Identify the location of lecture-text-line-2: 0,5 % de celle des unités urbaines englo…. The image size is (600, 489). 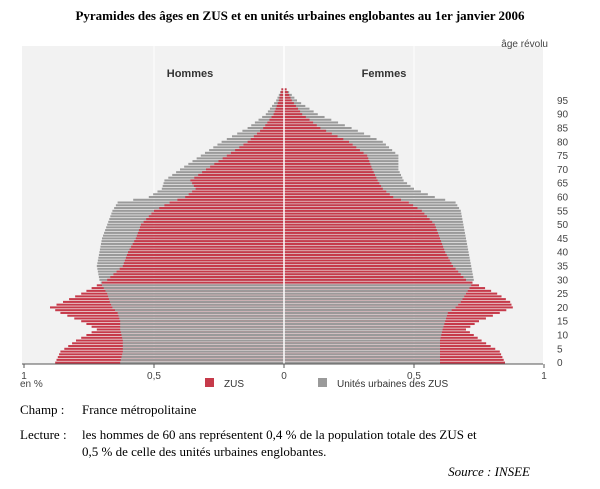
(204, 451).